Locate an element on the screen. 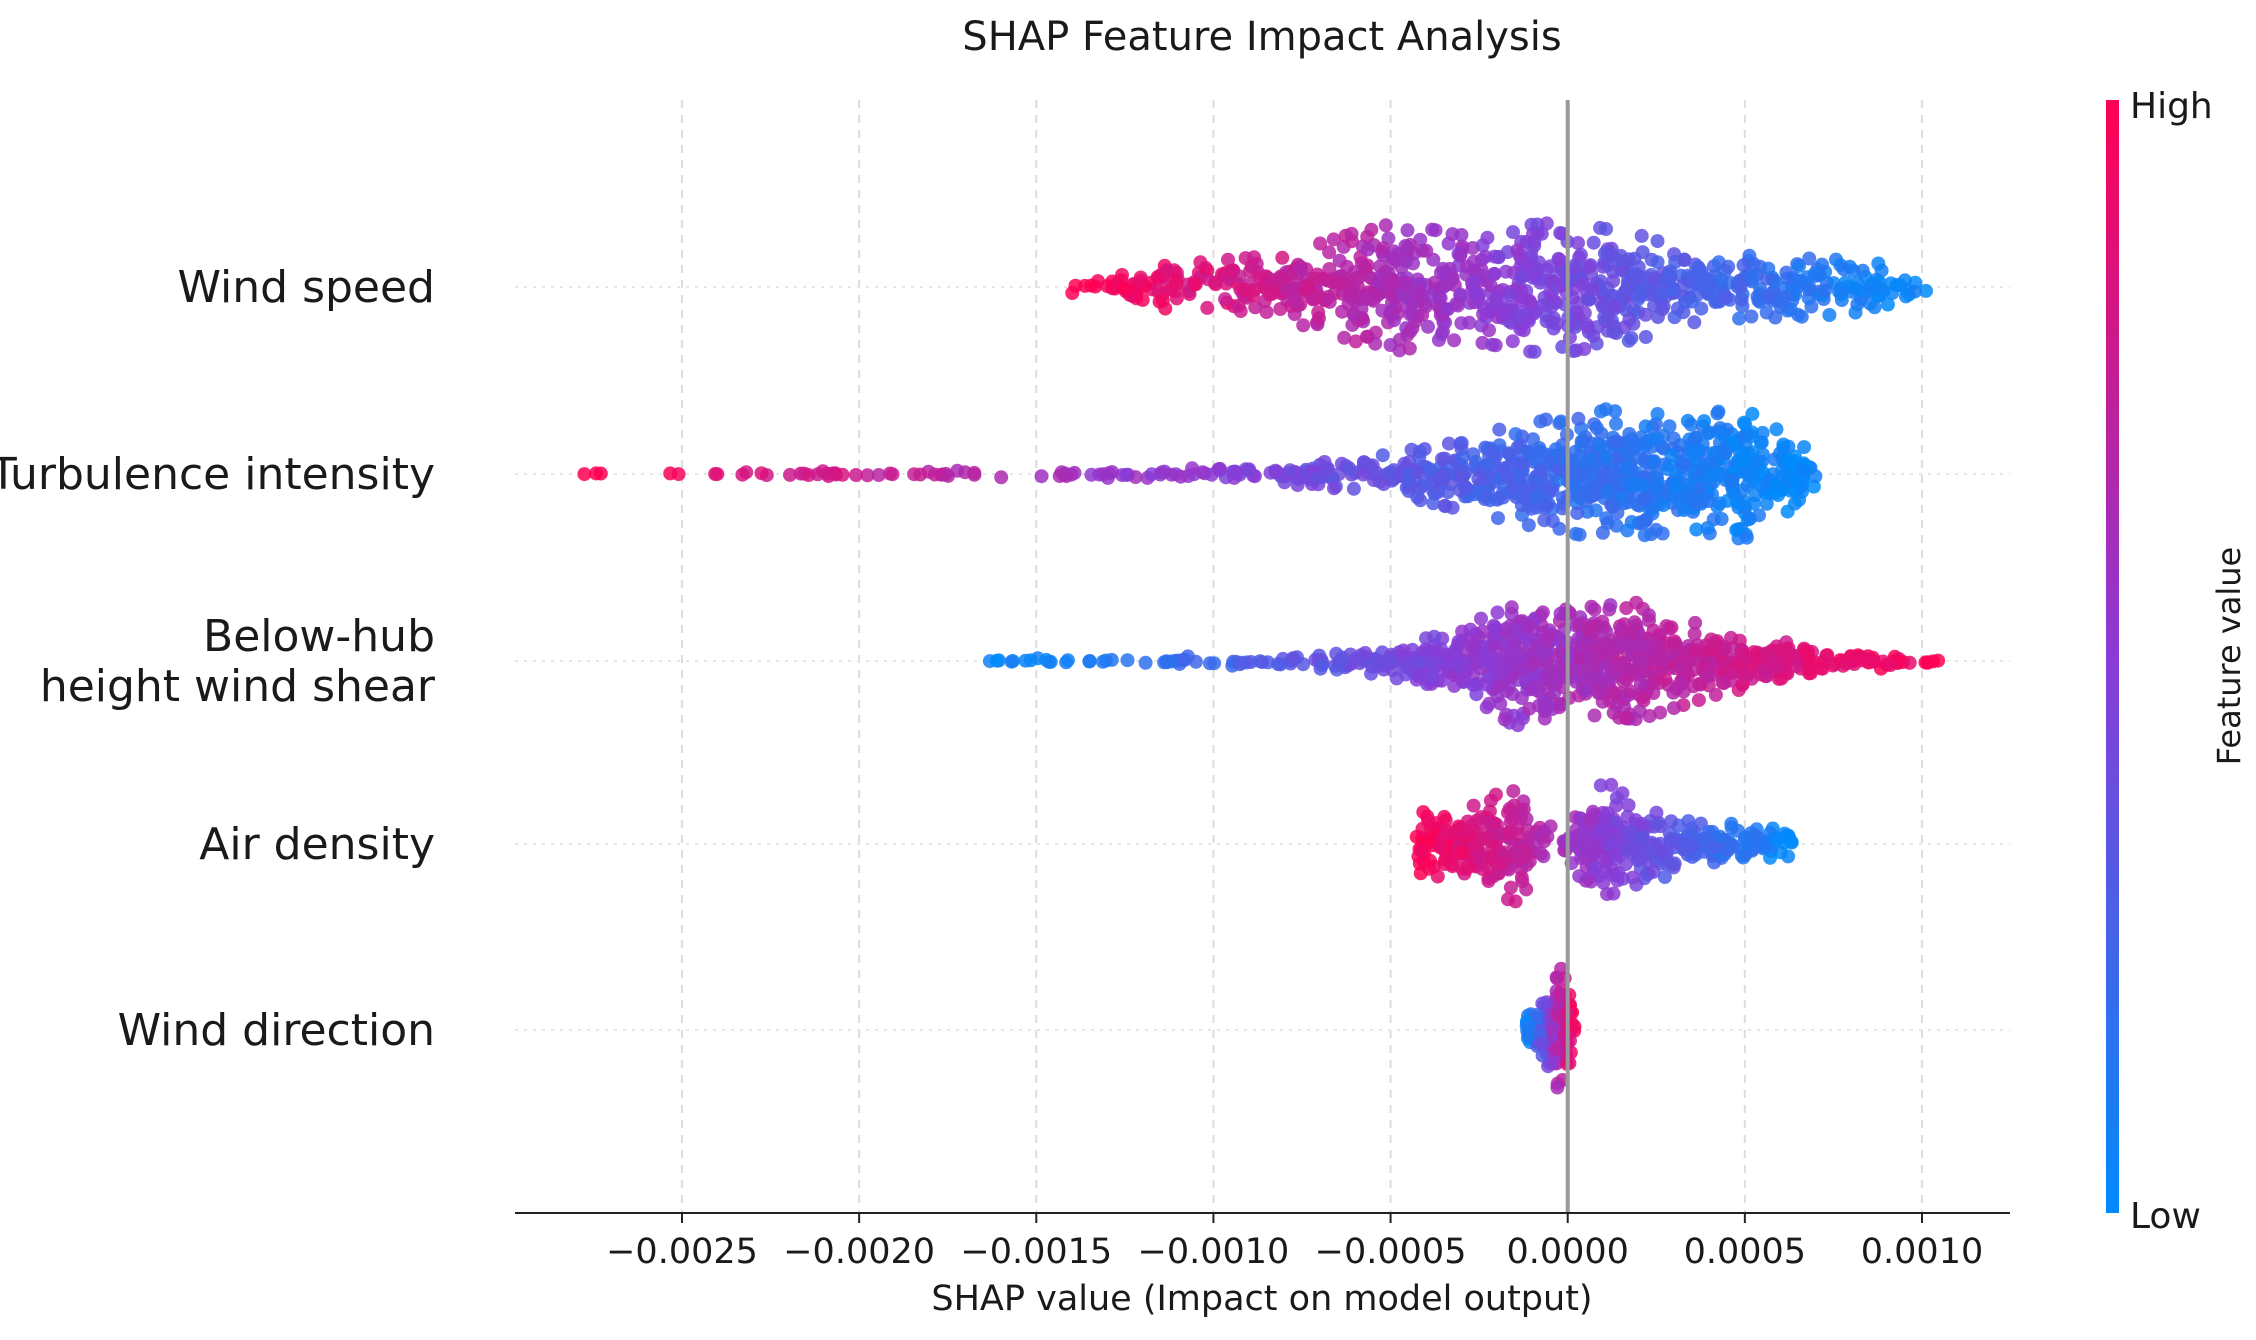 Image resolution: width=2256 pixels, height=1340 pixels. feature-label: height wind shear is located at coordinates (238, 686).